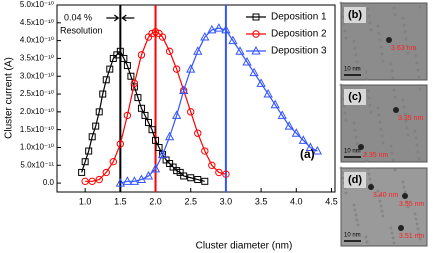  What do you see at coordinates (307, 154) in the screenshot?
I see `annotation: (a)` at bounding box center [307, 154].